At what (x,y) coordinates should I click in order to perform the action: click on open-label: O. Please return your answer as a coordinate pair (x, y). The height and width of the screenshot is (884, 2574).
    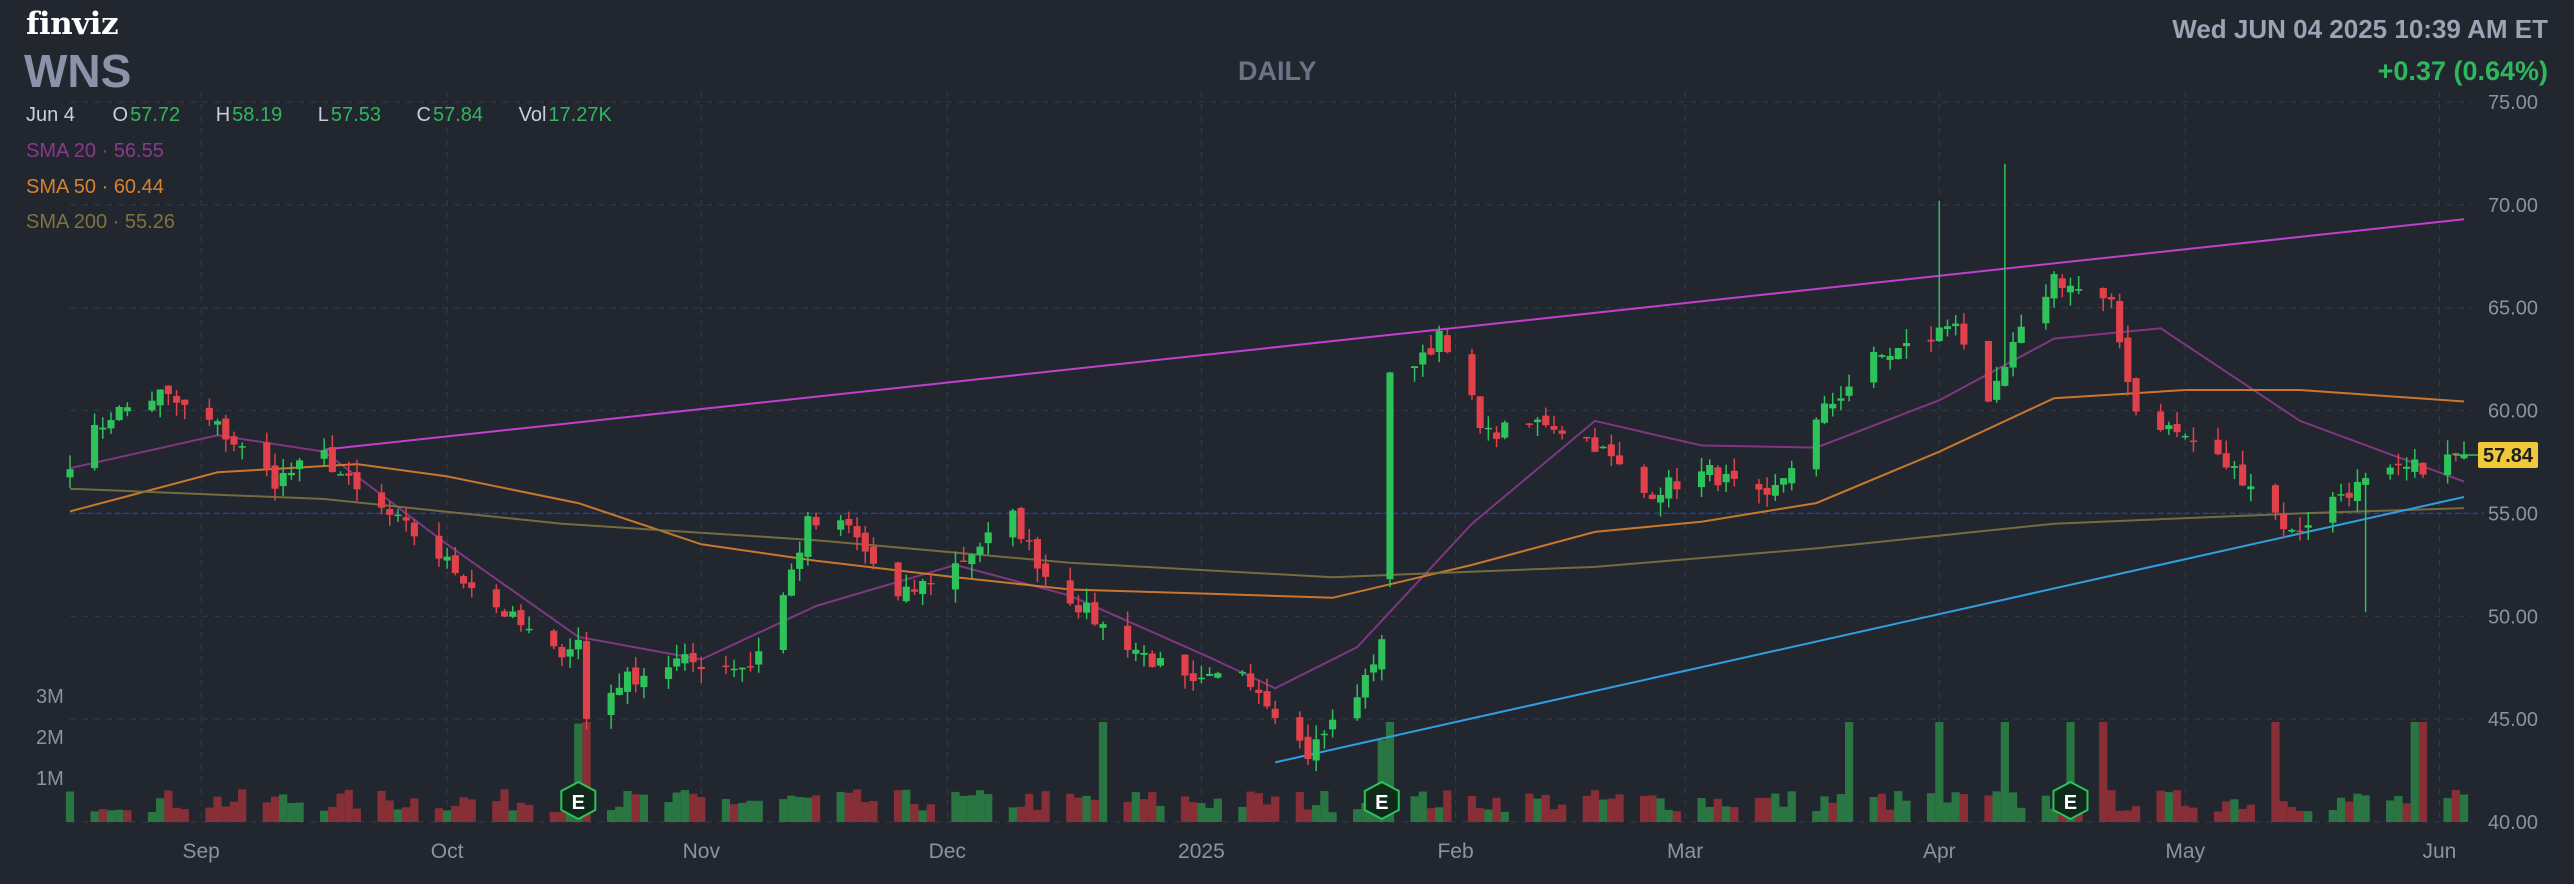
    Looking at the image, I should click on (120, 115).